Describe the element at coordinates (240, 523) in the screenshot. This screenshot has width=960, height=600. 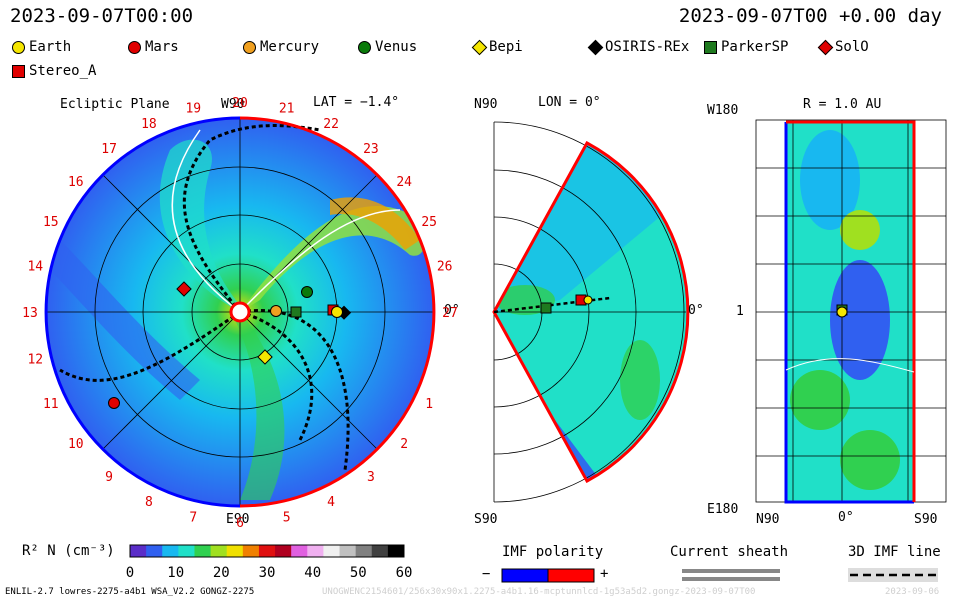
I see `carrington-label: 6` at that location.